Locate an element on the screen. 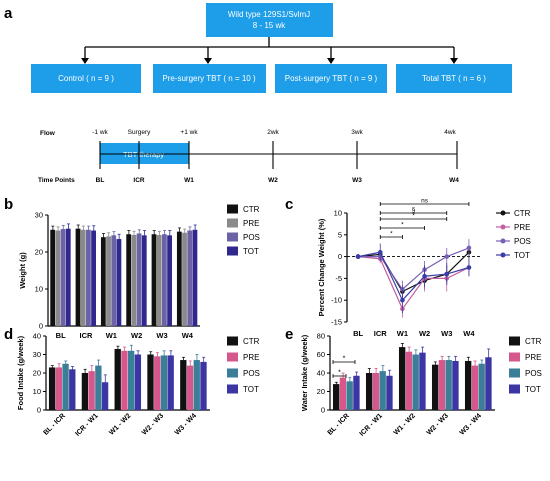 The image size is (550, 481). flow-tick-surgery: Surgery is located at coordinates (140, 132).